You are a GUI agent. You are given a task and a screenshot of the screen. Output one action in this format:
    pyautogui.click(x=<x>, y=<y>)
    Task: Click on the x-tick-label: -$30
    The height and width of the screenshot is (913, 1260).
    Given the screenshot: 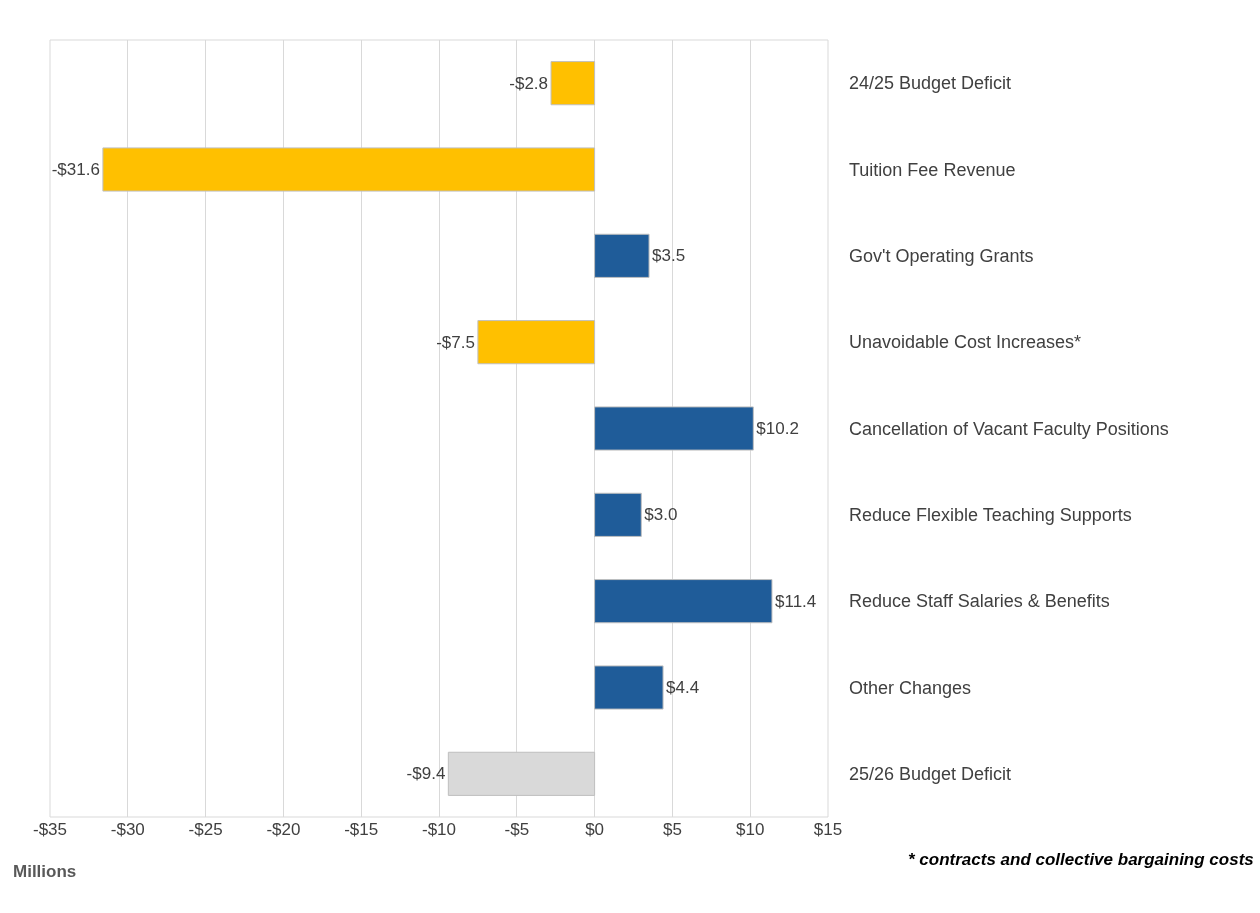 What is the action you would take?
    pyautogui.click(x=127, y=829)
    